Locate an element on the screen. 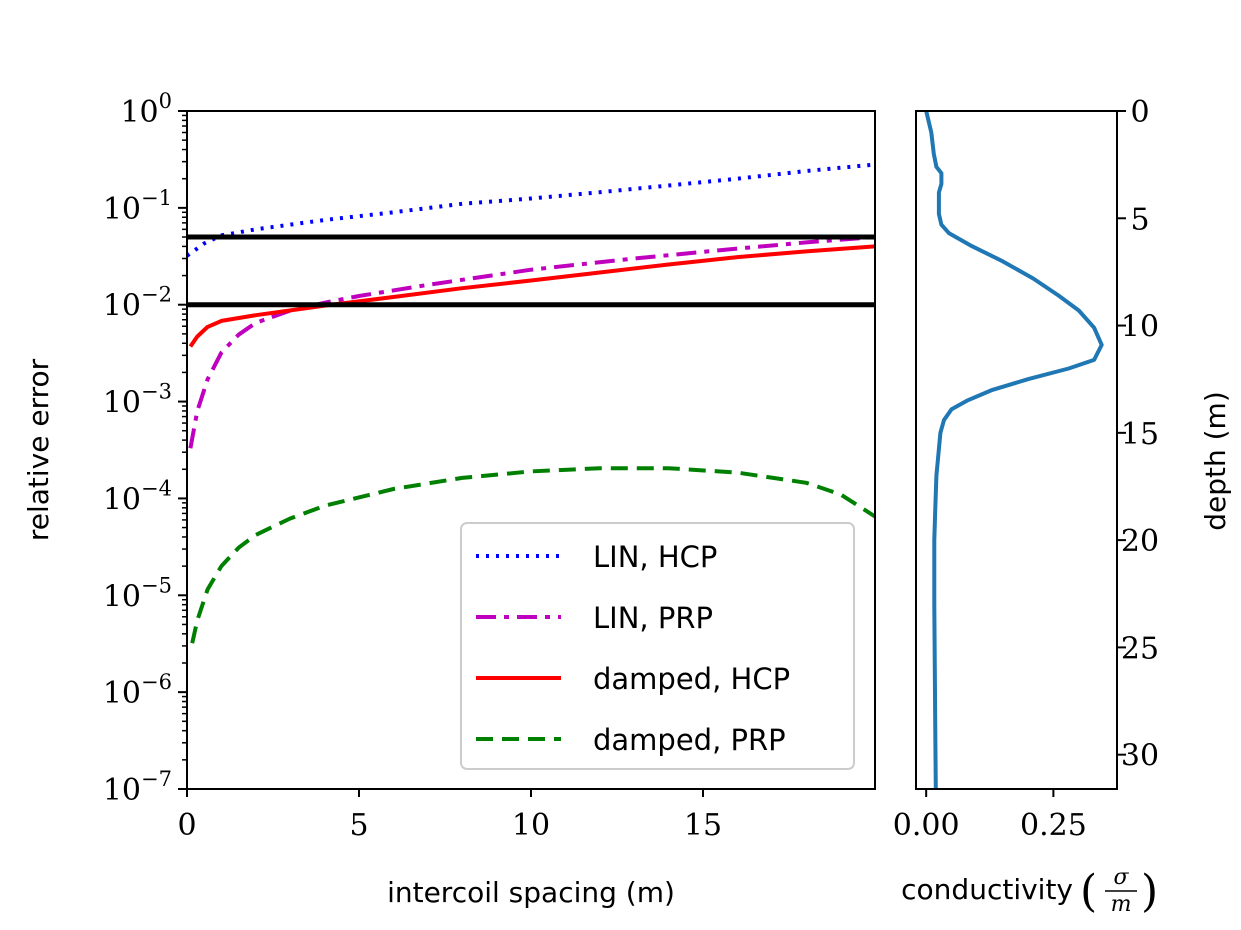 The width and height of the screenshot is (1241, 930). y-tick-label: 10⁻³ is located at coordinates (137, 400).